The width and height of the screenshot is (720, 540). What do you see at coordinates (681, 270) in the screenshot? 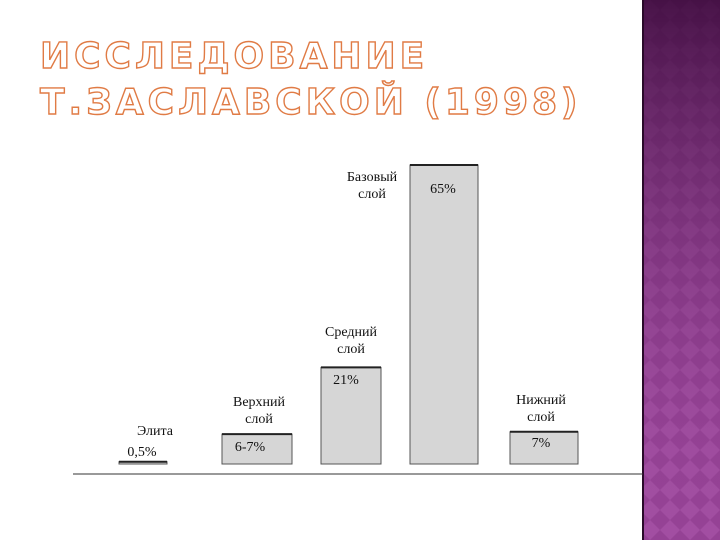
I see `side-shade` at bounding box center [681, 270].